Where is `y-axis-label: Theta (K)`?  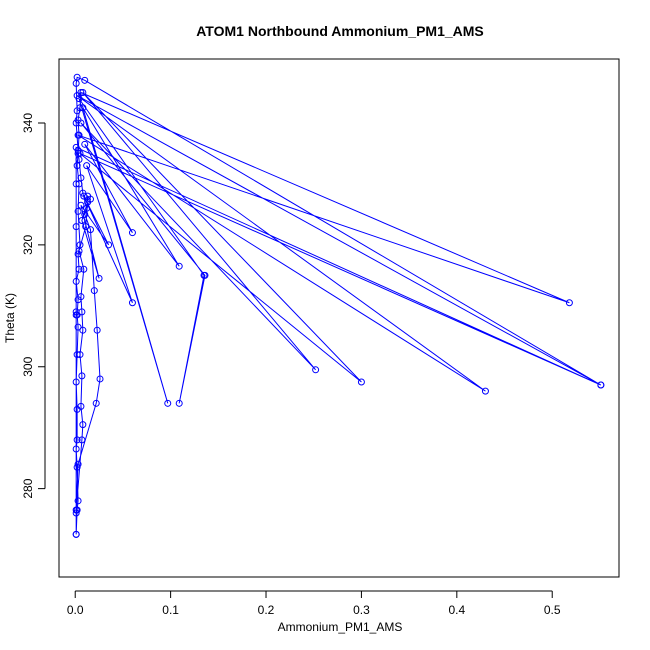 y-axis-label: Theta (K) is located at coordinates (10, 318).